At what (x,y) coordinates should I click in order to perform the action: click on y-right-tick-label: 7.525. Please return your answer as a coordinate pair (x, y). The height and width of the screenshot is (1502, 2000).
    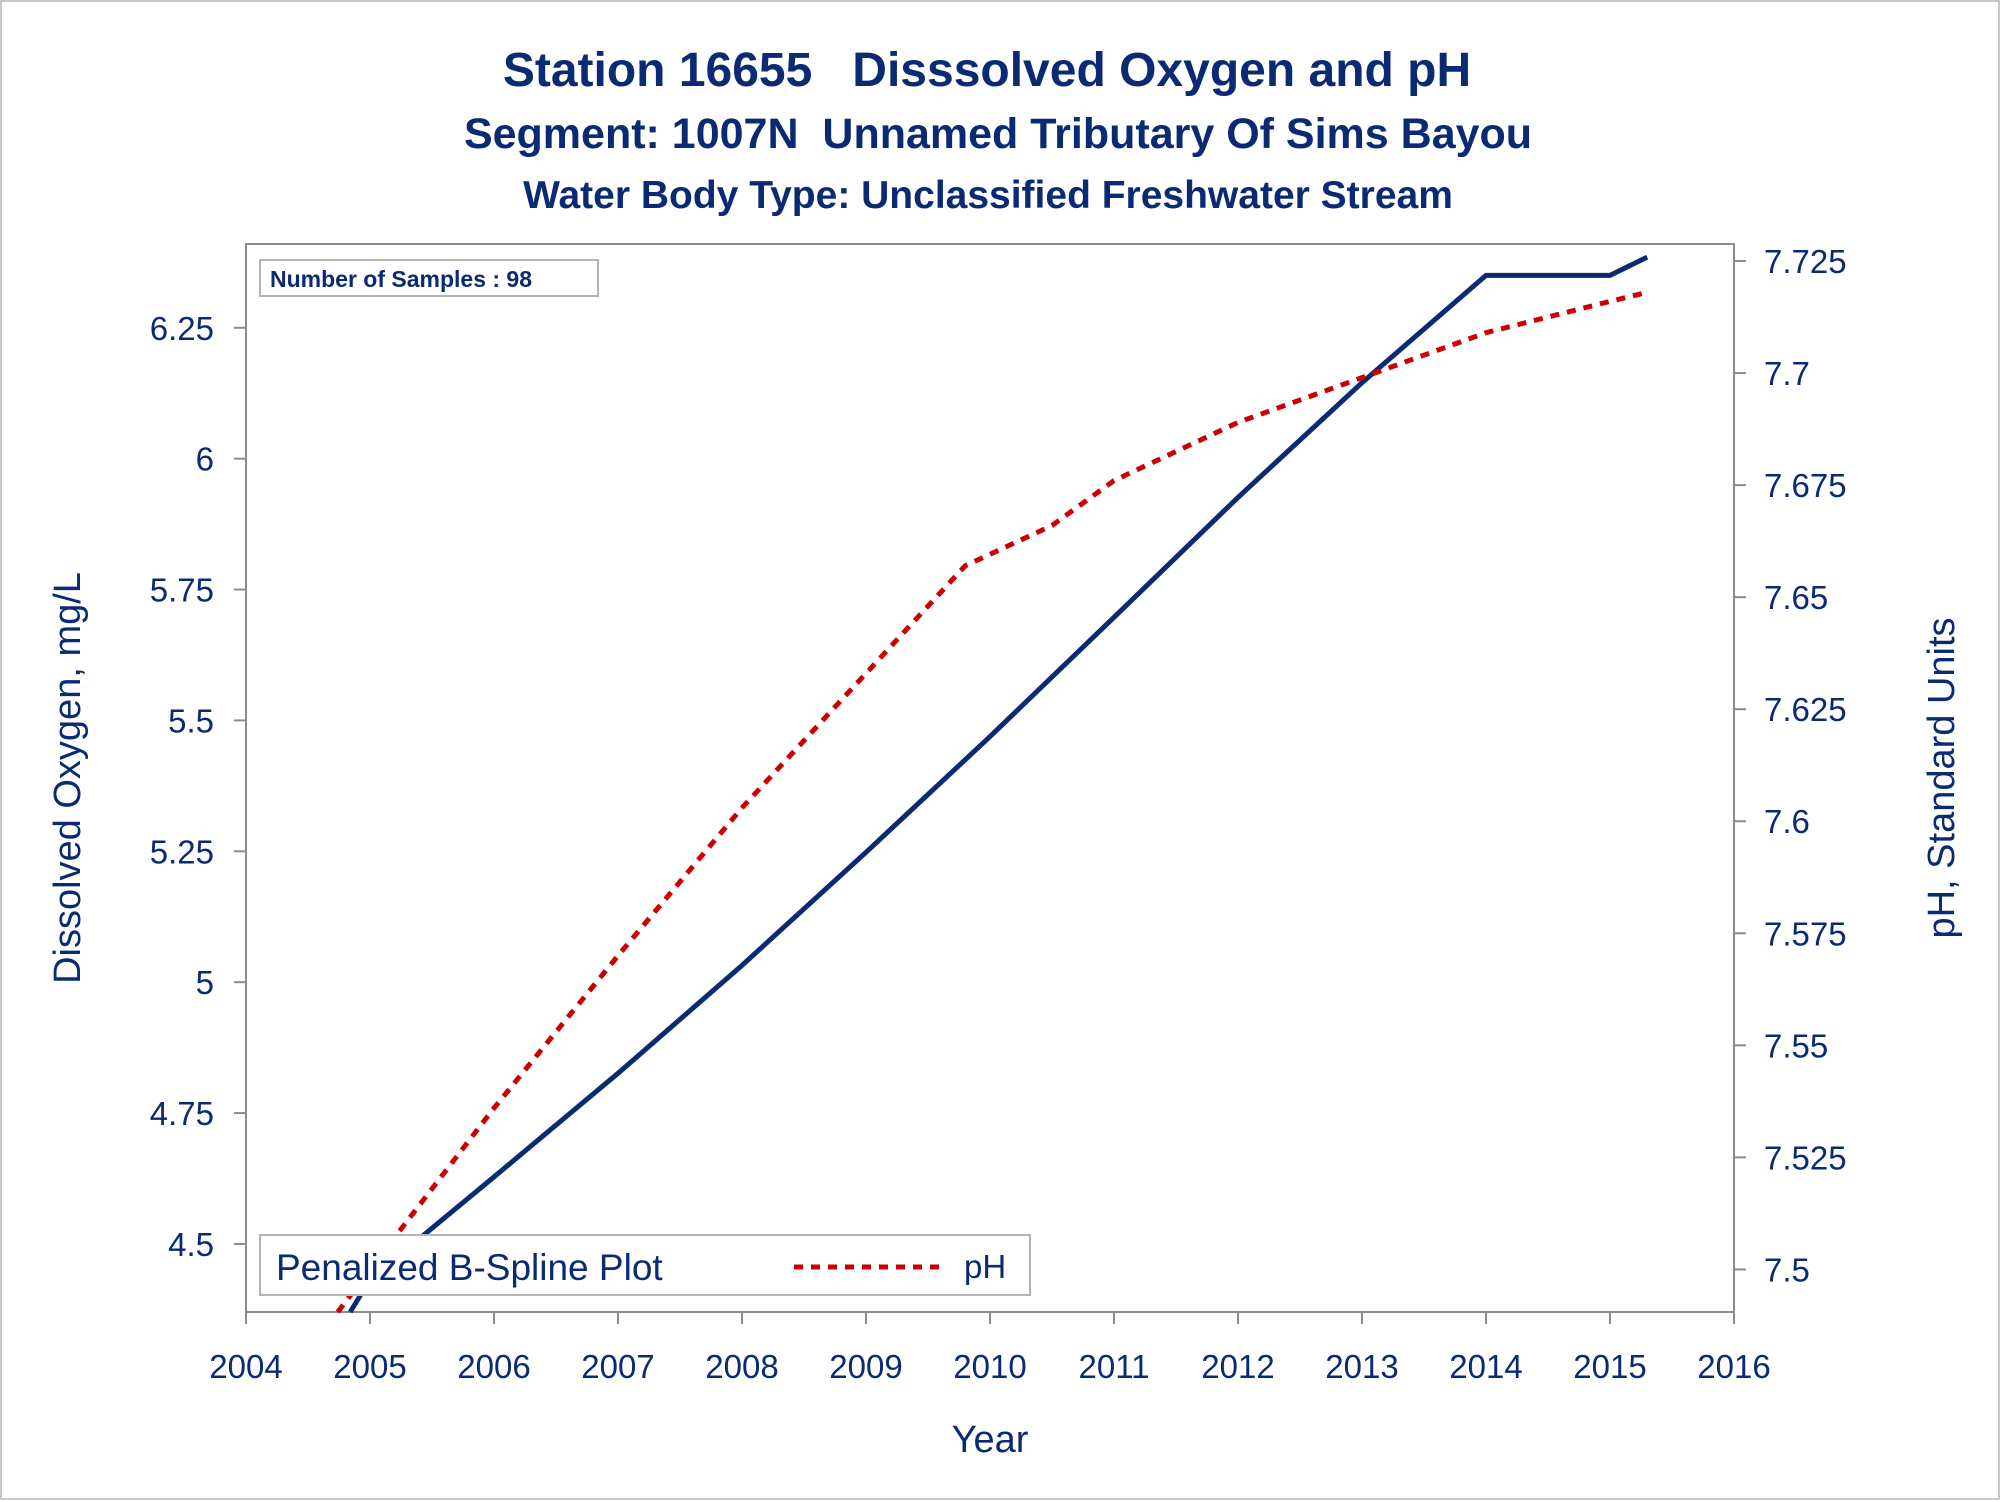
    Looking at the image, I should click on (1805, 1157).